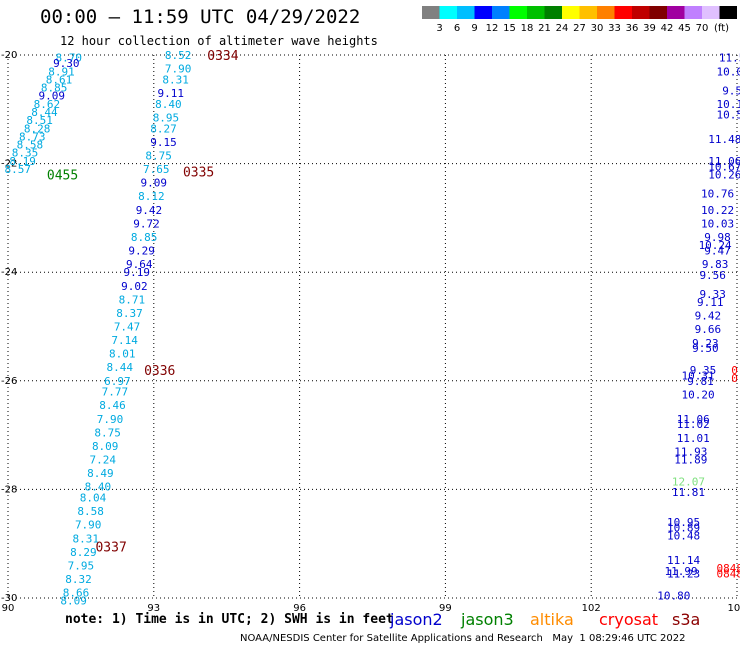  Describe the element at coordinates (127, 327) in the screenshot. I see `wave-height-label: 7.47` at that location.